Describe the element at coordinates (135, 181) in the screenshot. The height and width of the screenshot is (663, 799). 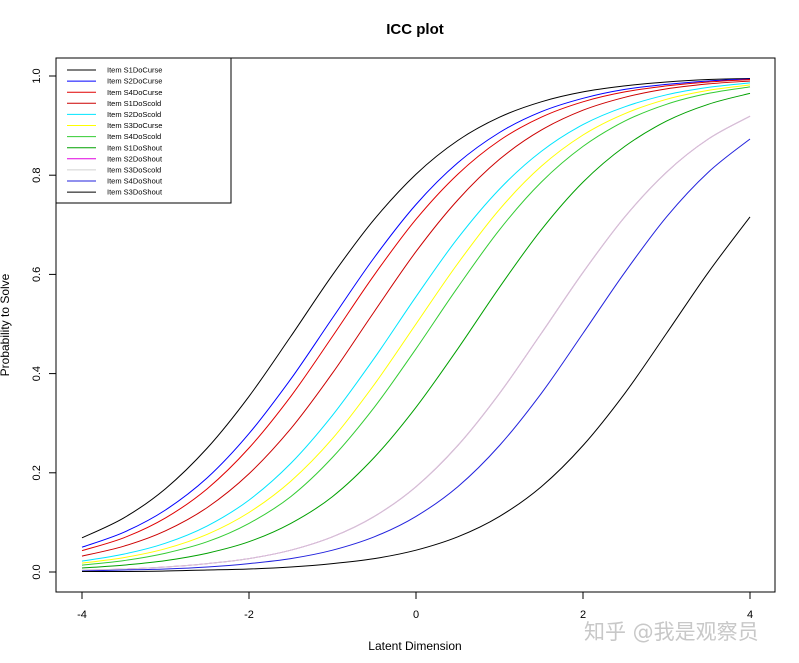
I see `legend-label: Item S4DoShout` at that location.